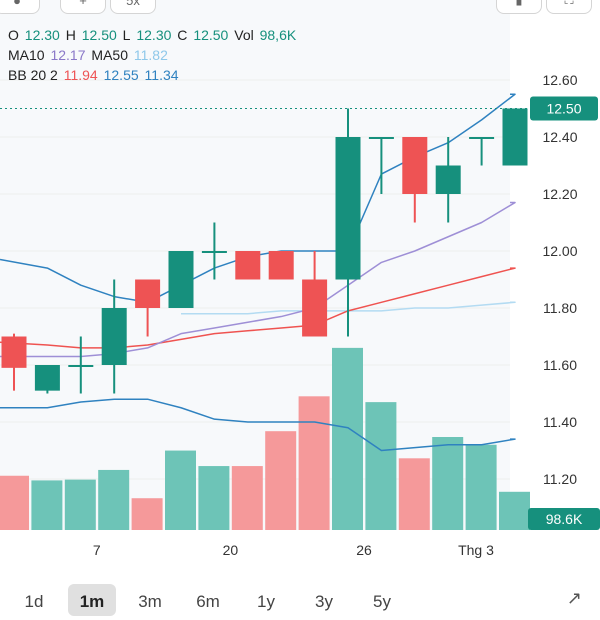  What do you see at coordinates (560, 479) in the screenshot?
I see `price-tick-label: 11.20` at bounding box center [560, 479].